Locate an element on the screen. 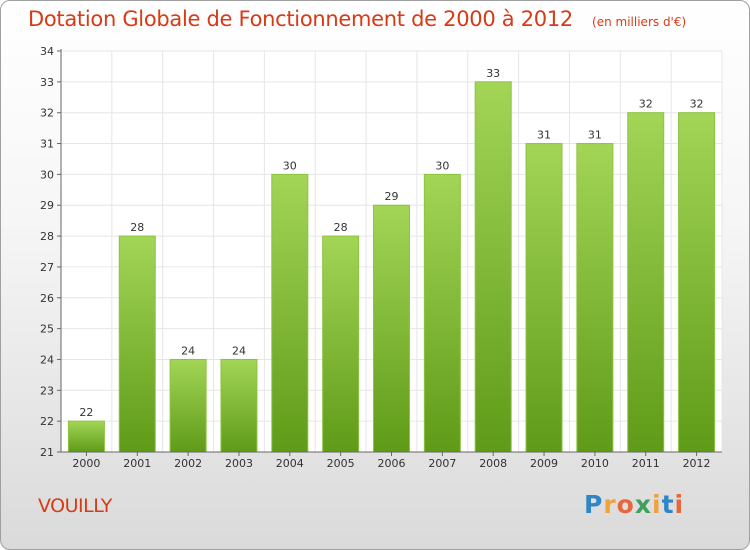  logo-letter: x is located at coordinates (643, 504).